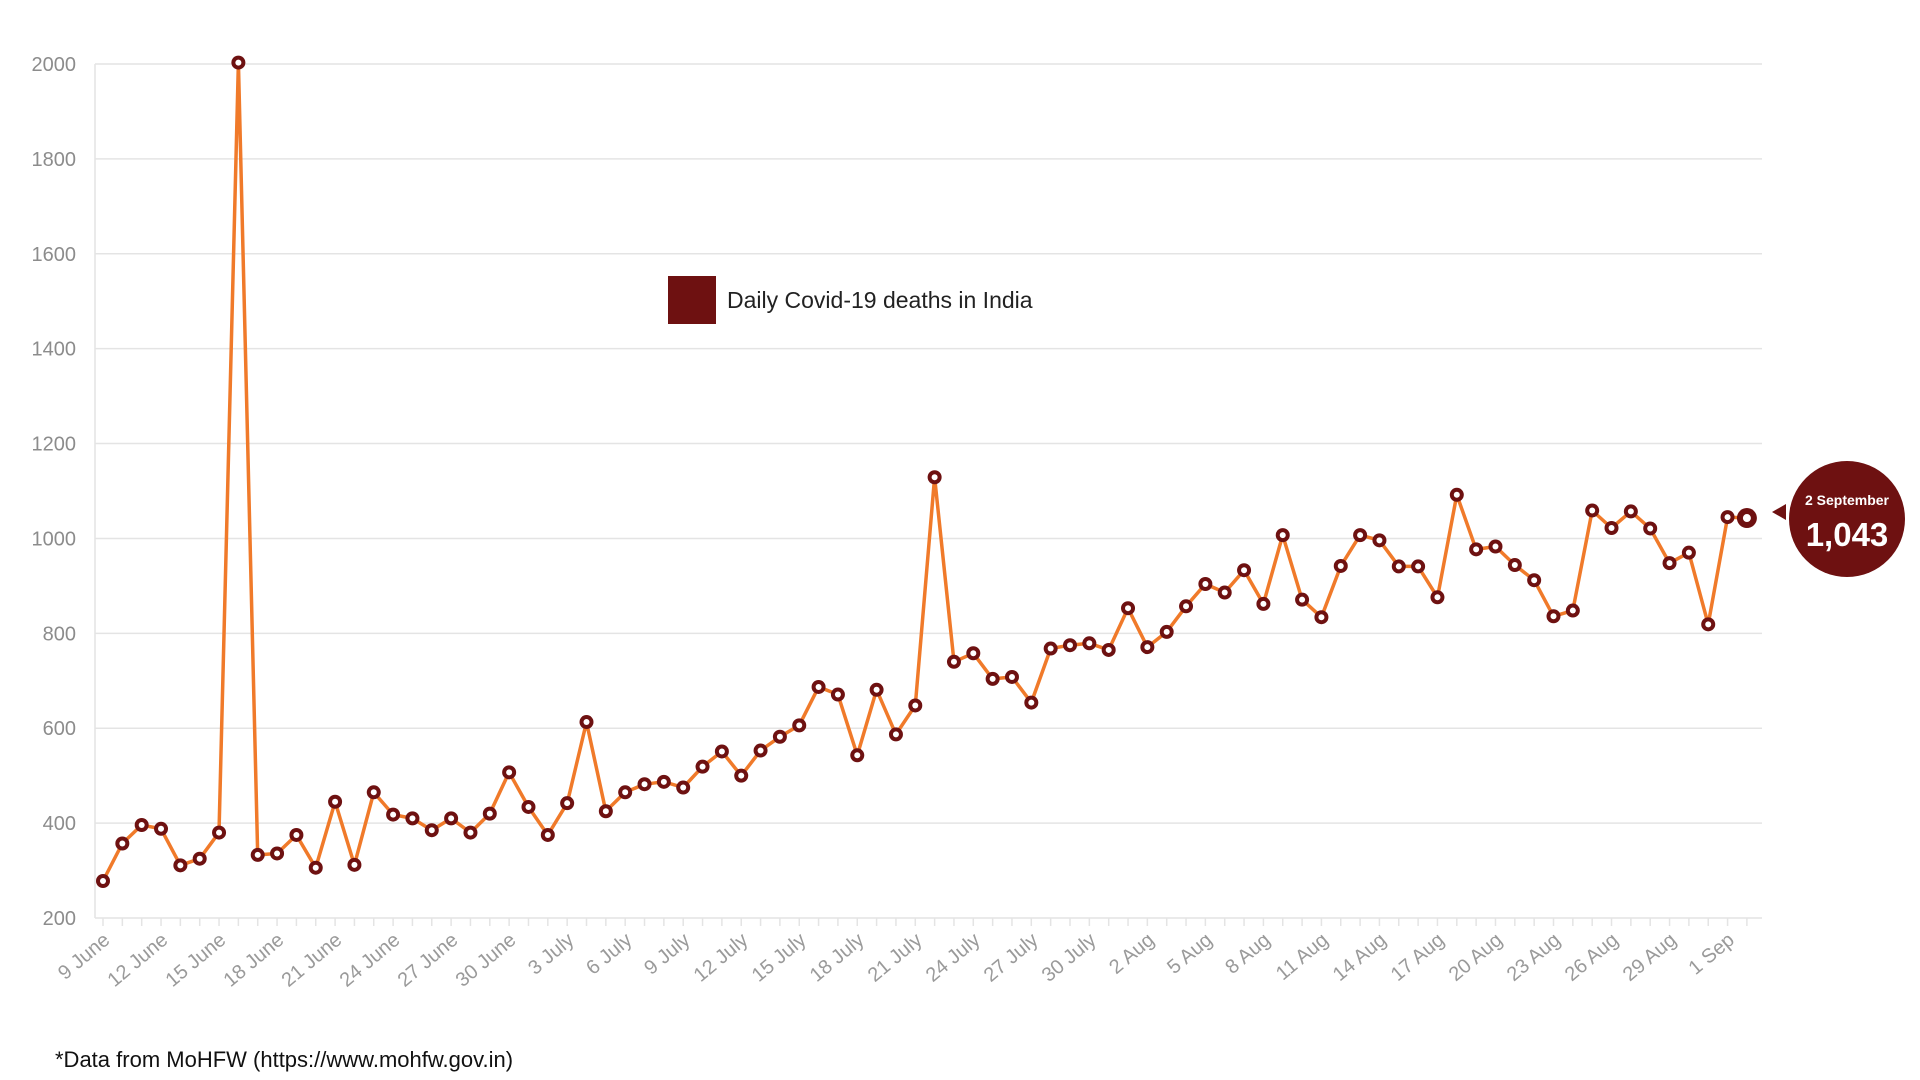 The height and width of the screenshot is (1080, 1920). What do you see at coordinates (895, 958) in the screenshot?
I see `x-tick-label: 21 July` at bounding box center [895, 958].